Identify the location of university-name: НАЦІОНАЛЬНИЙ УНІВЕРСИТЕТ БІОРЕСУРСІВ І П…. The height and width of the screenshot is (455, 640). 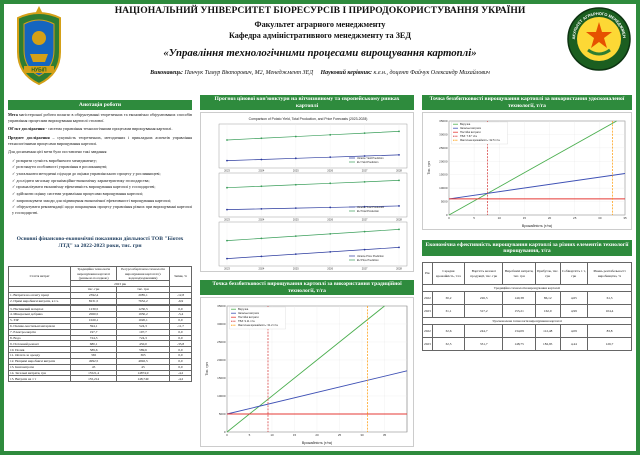
(320, 10).